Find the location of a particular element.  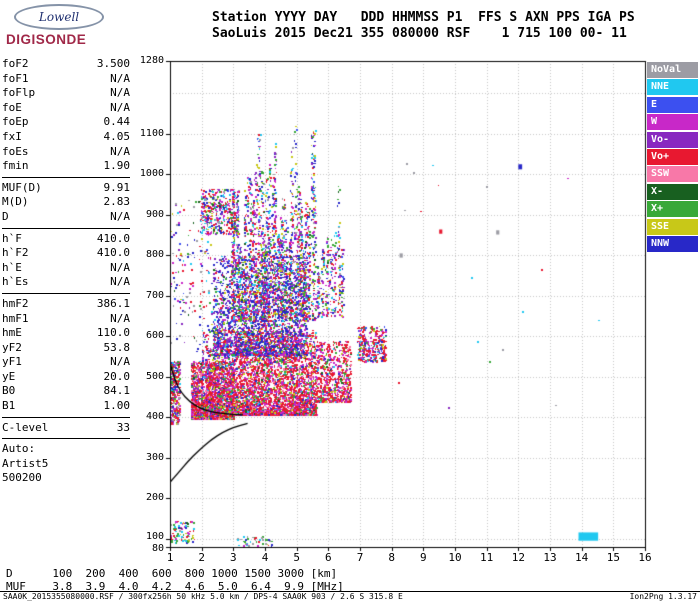

param-value: 1.00 is located at coordinates (117, 406).